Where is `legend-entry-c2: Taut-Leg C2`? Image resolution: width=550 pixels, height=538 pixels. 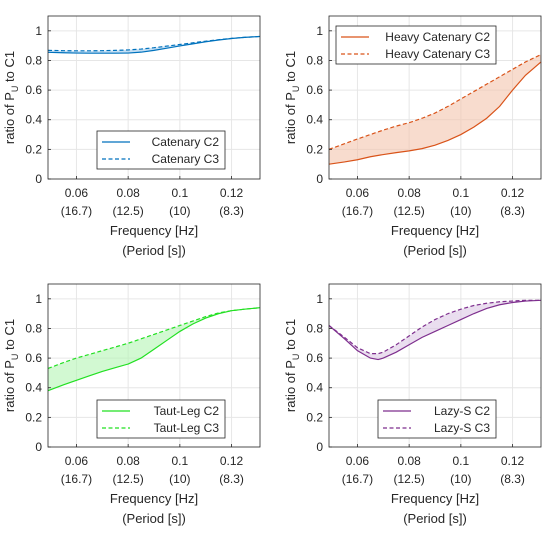
legend-entry-c2: Taut-Leg C2 is located at coordinates (187, 411).